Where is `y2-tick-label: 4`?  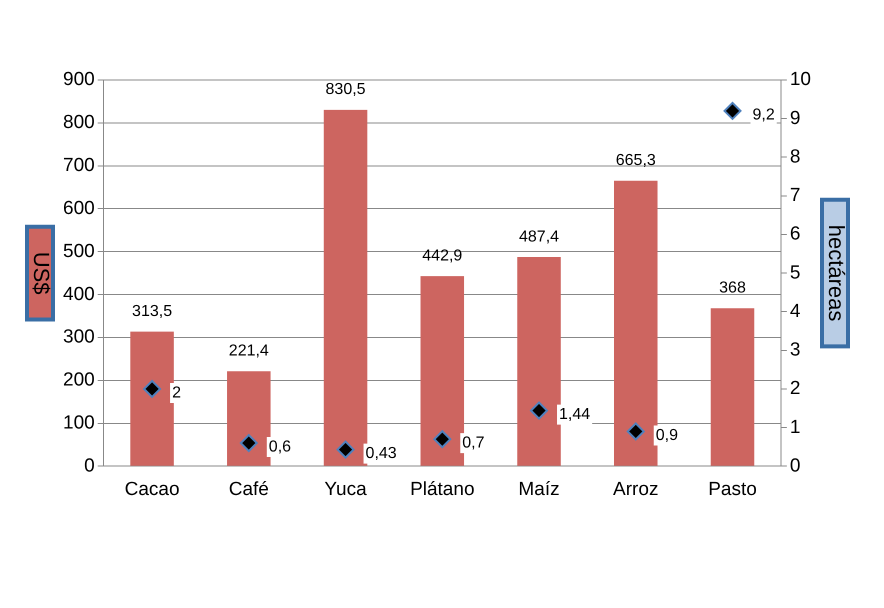 y2-tick-label: 4 is located at coordinates (795, 311).